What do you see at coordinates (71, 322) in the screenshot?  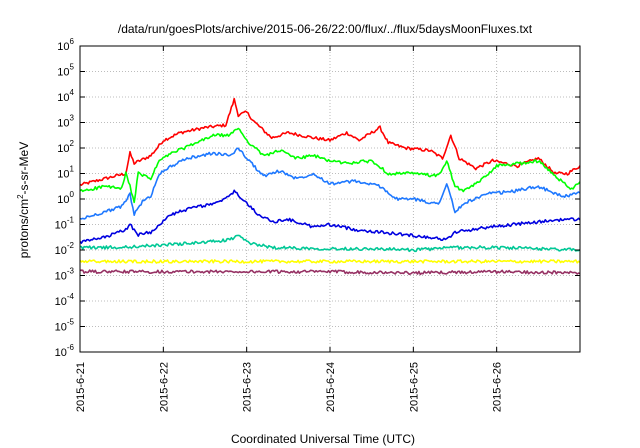 I see `y-tick-exponent: -5` at bounding box center [71, 322].